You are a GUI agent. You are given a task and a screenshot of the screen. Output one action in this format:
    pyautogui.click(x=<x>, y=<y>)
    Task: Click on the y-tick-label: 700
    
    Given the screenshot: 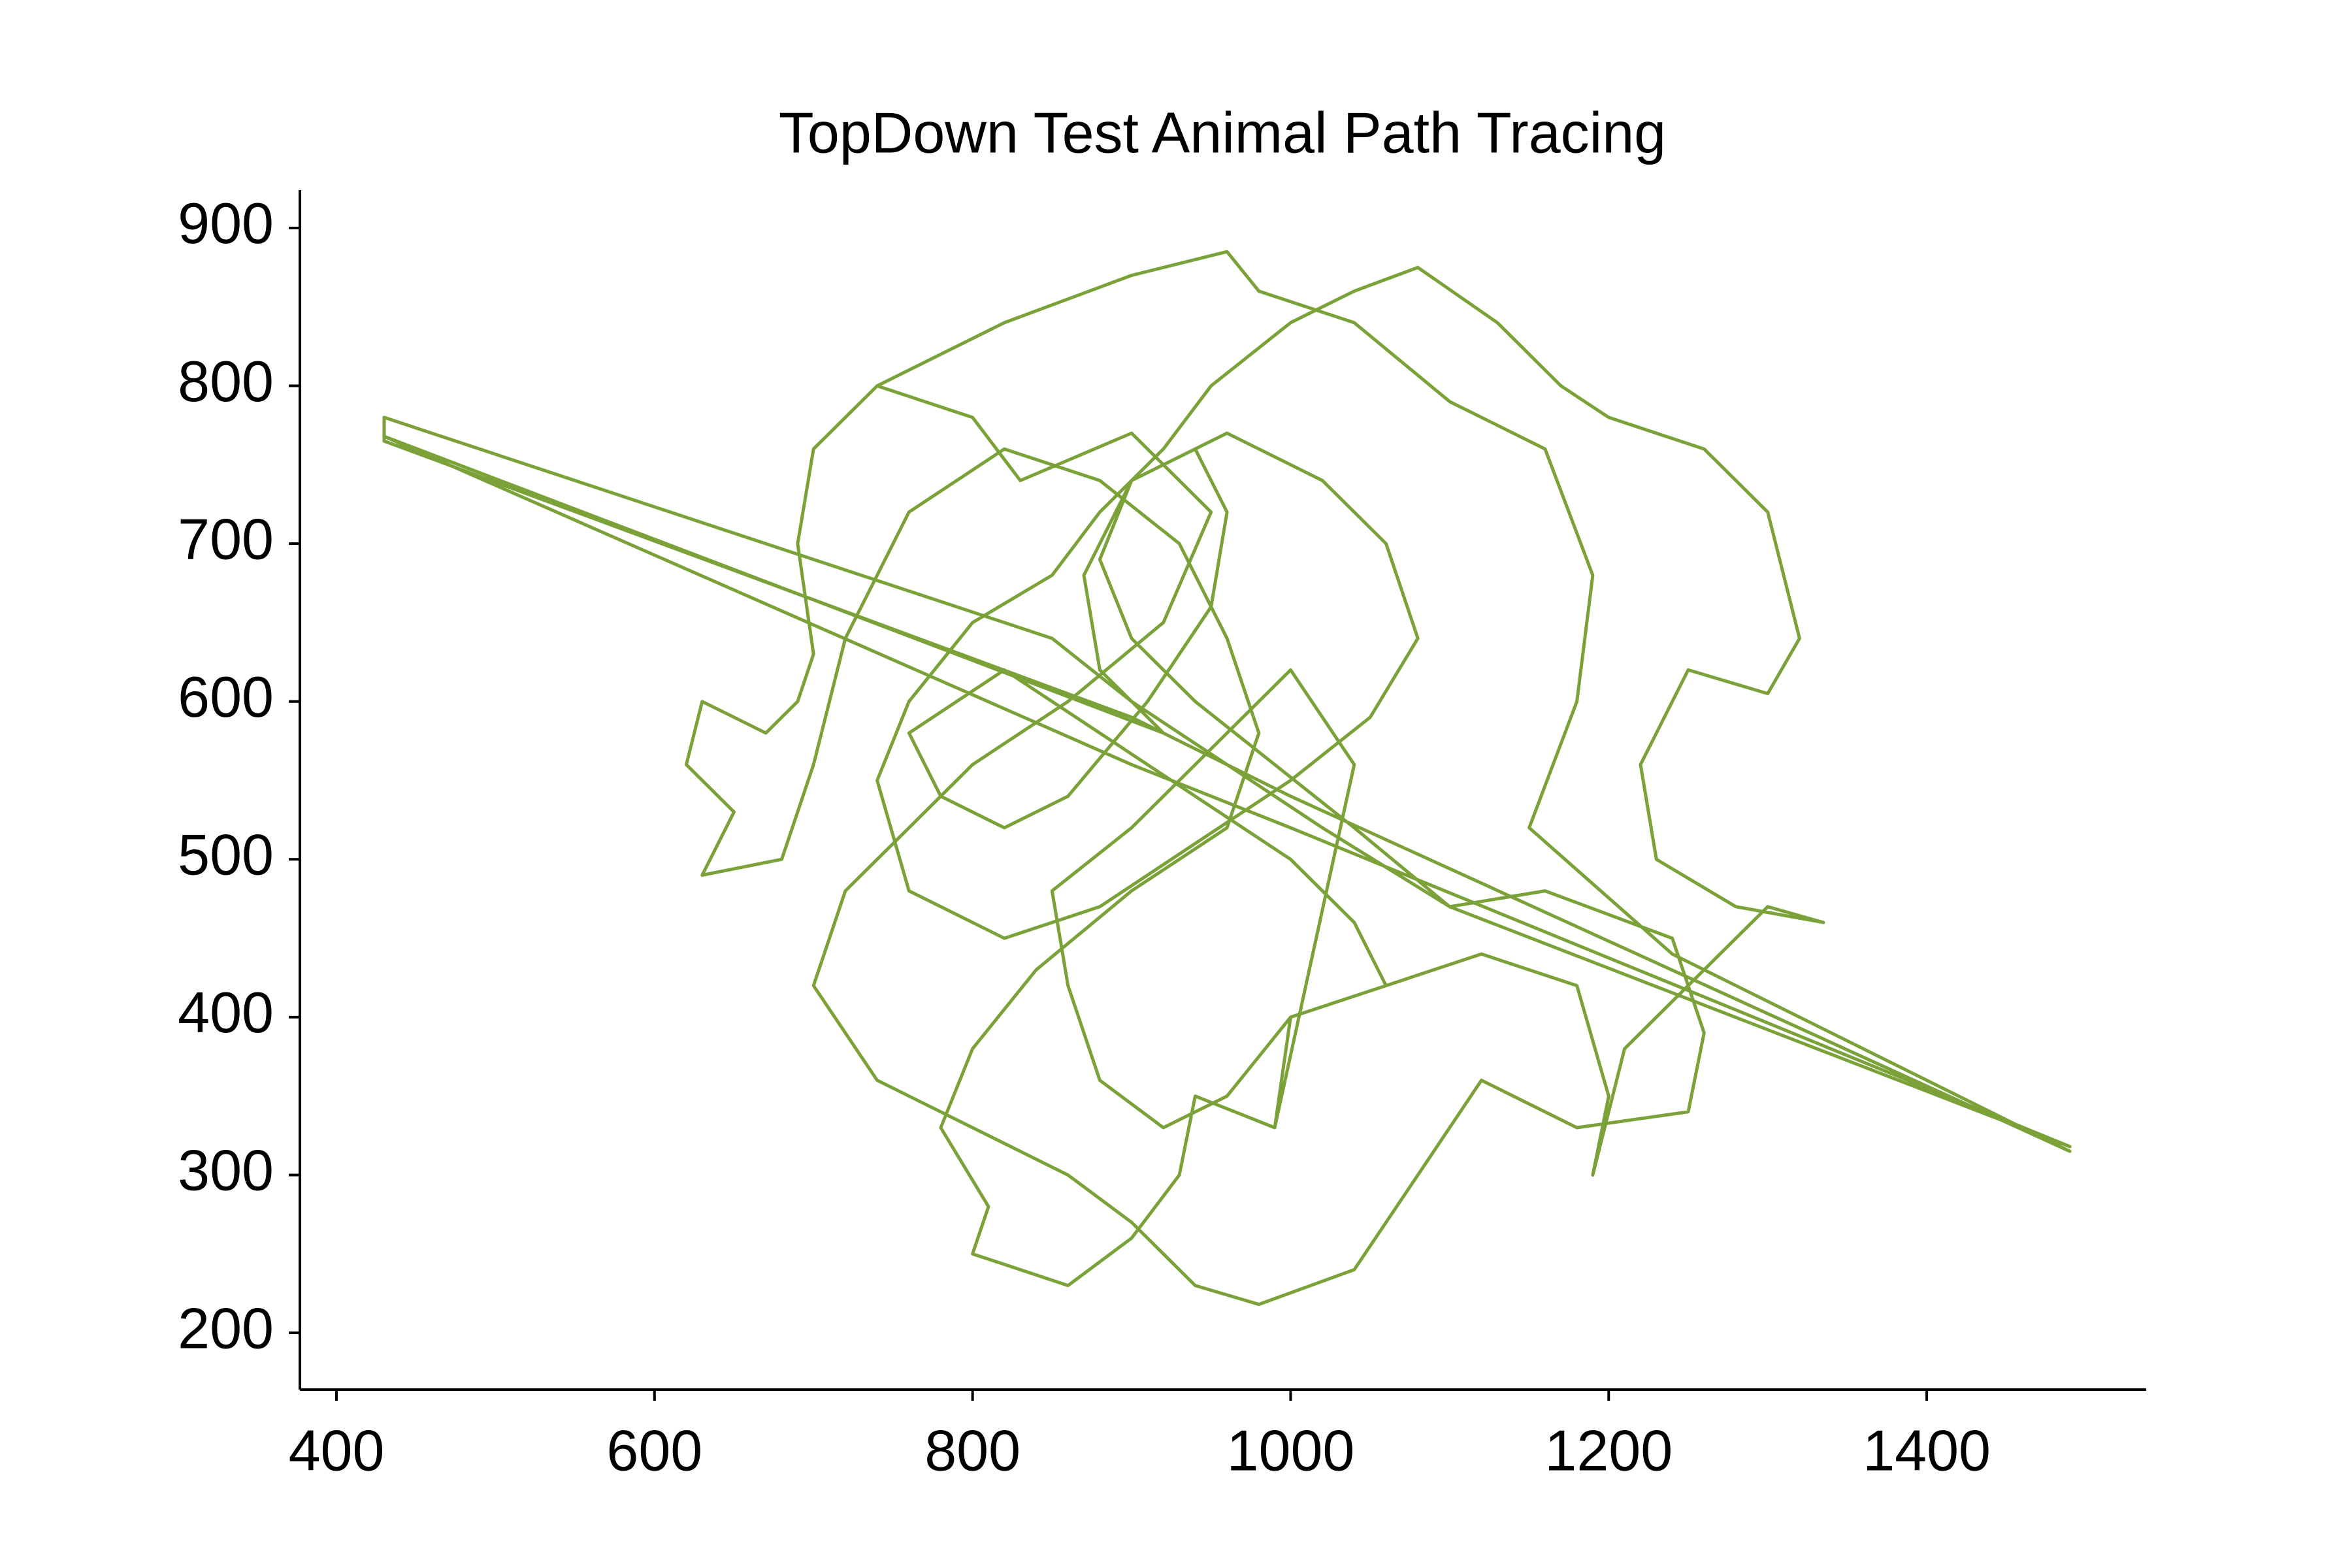 What is the action you would take?
    pyautogui.click(x=226, y=538)
    